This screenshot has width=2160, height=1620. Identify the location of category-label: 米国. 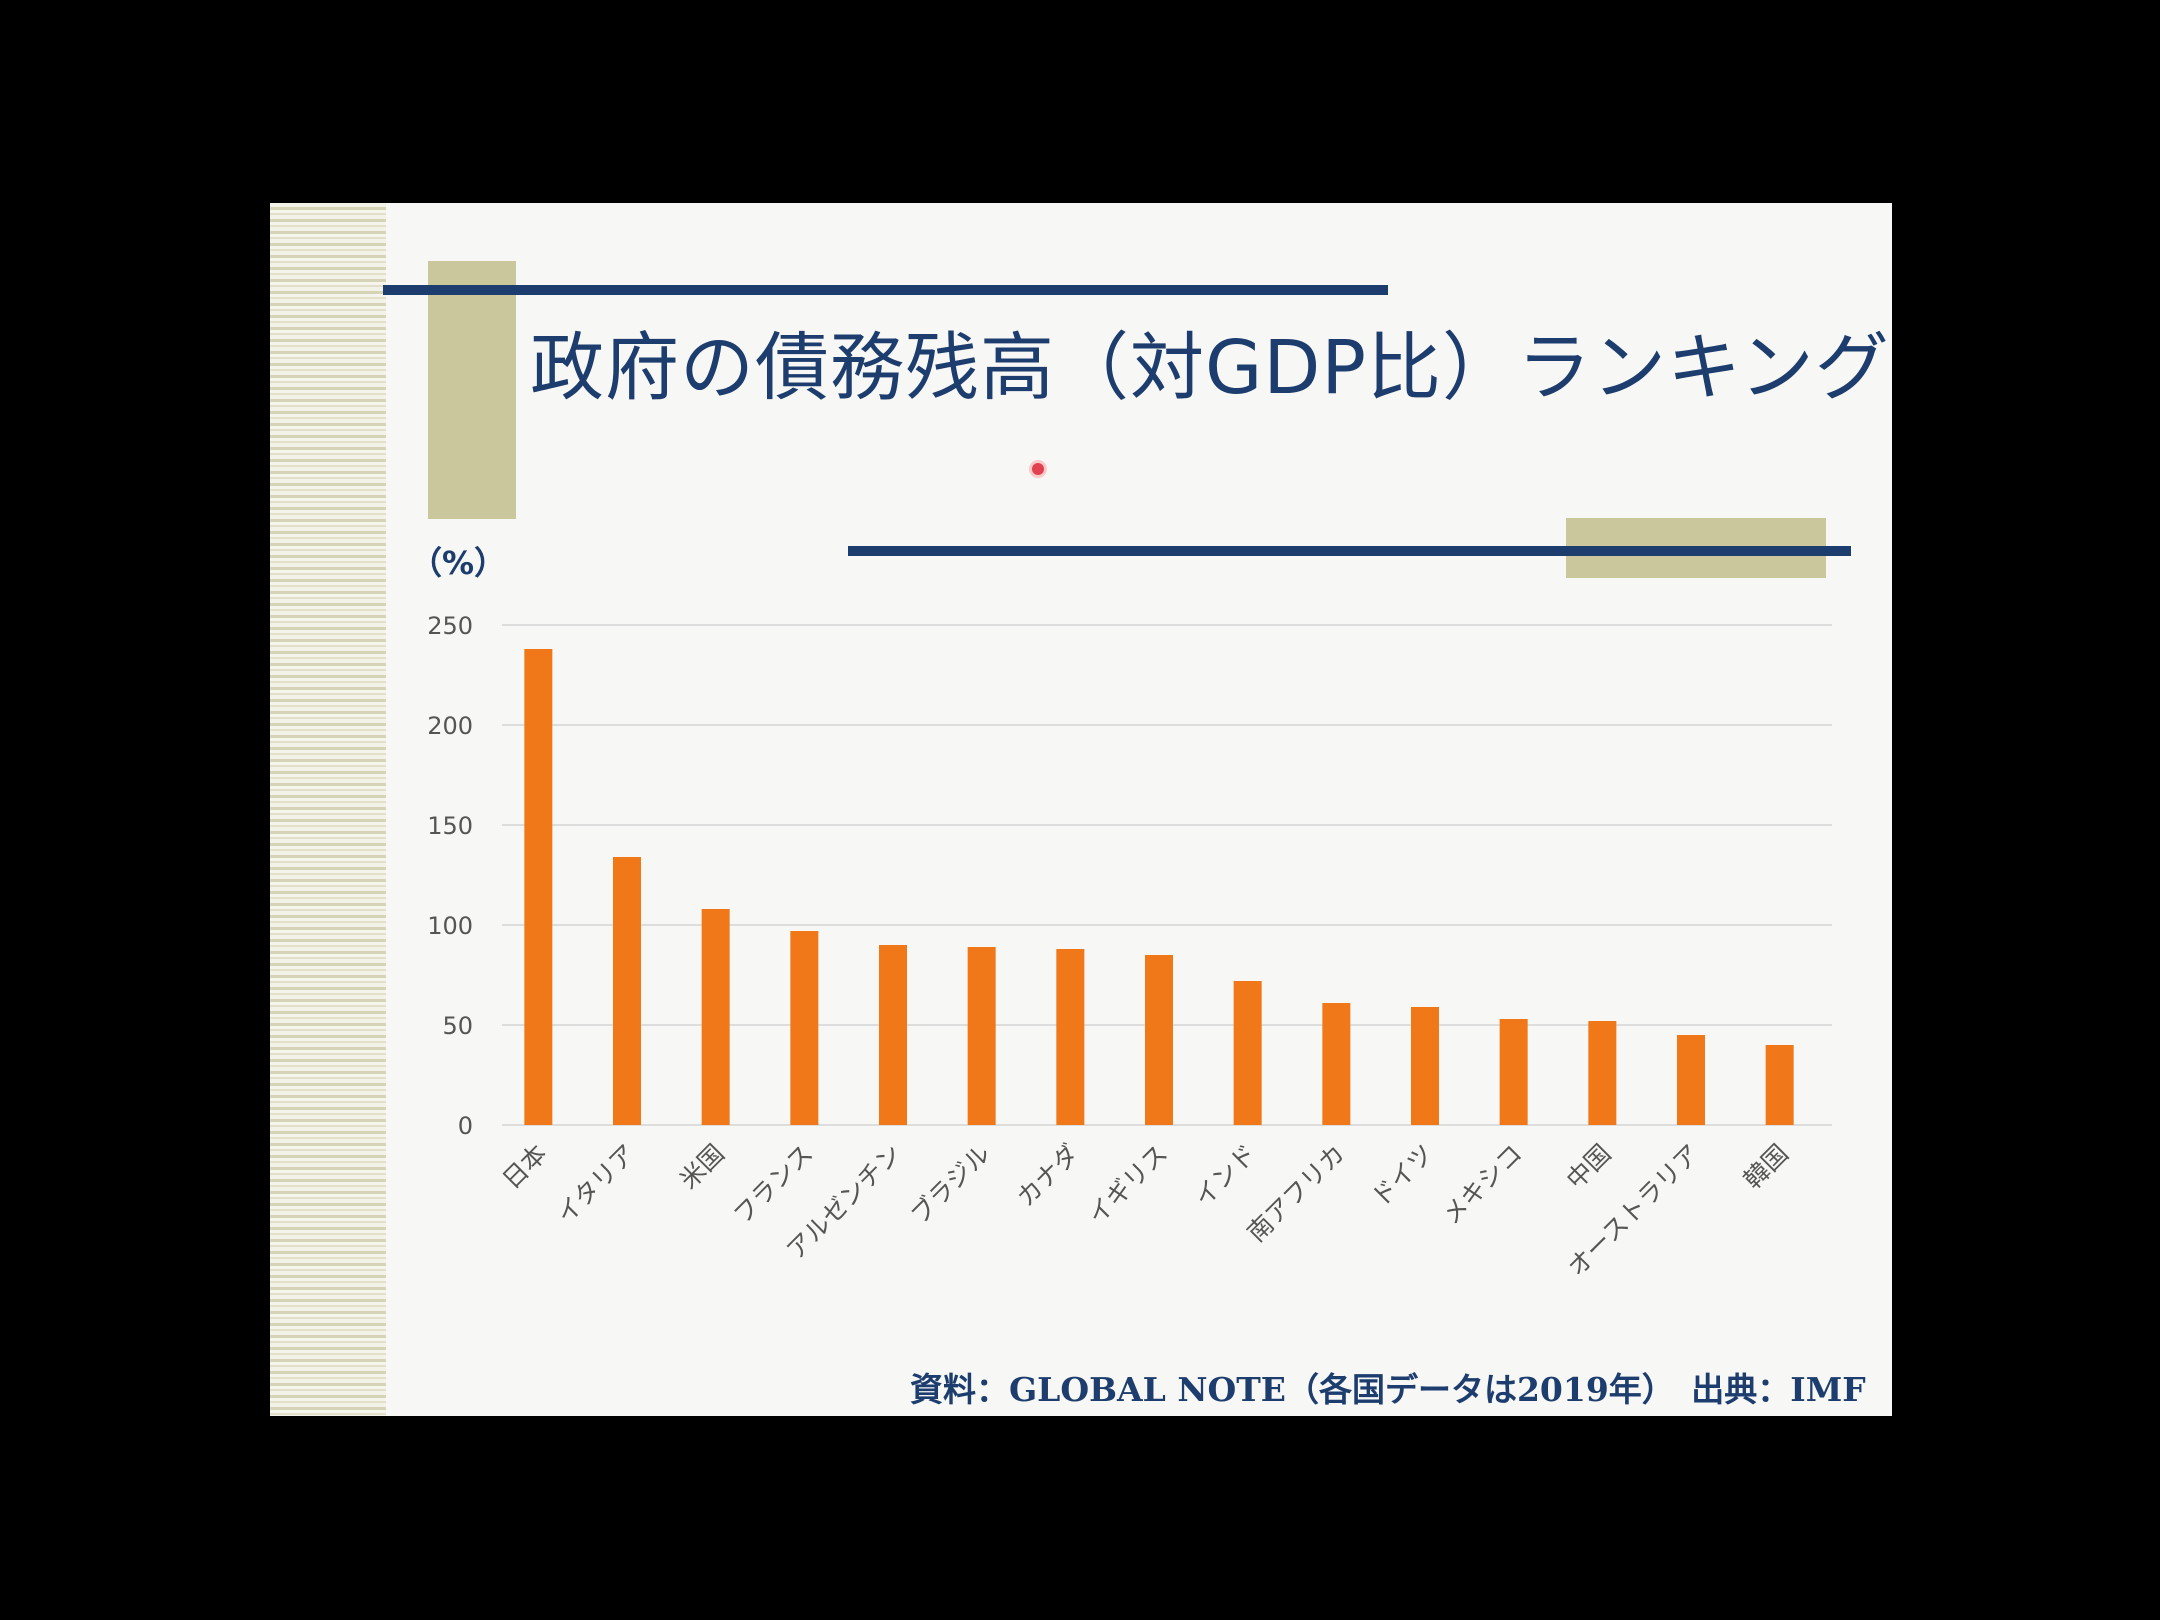
(702, 1167).